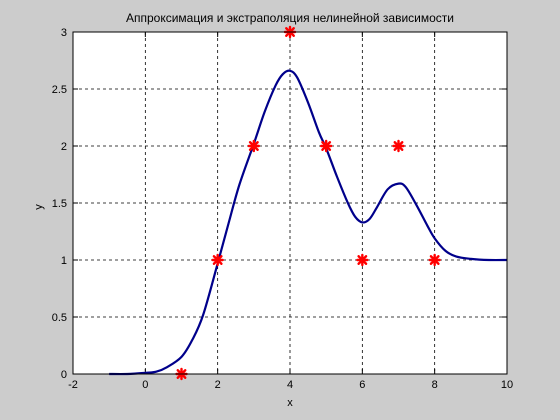 The image size is (560, 420). What do you see at coordinates (64, 375) in the screenshot?
I see `y-tick-label: 0` at bounding box center [64, 375].